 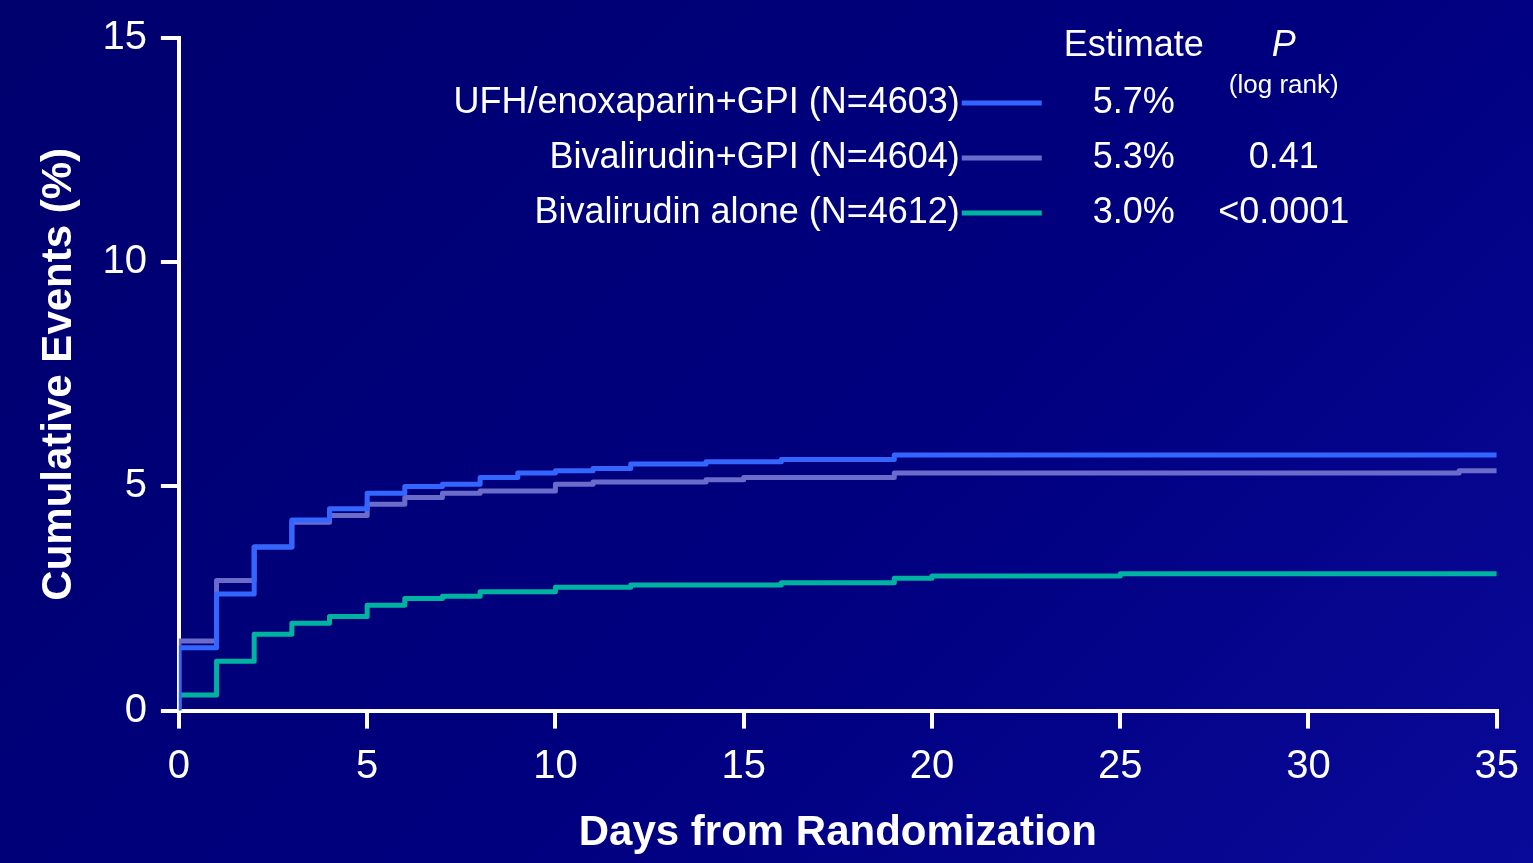 What do you see at coordinates (1283, 84) in the screenshot?
I see `annotation: (log rank)` at bounding box center [1283, 84].